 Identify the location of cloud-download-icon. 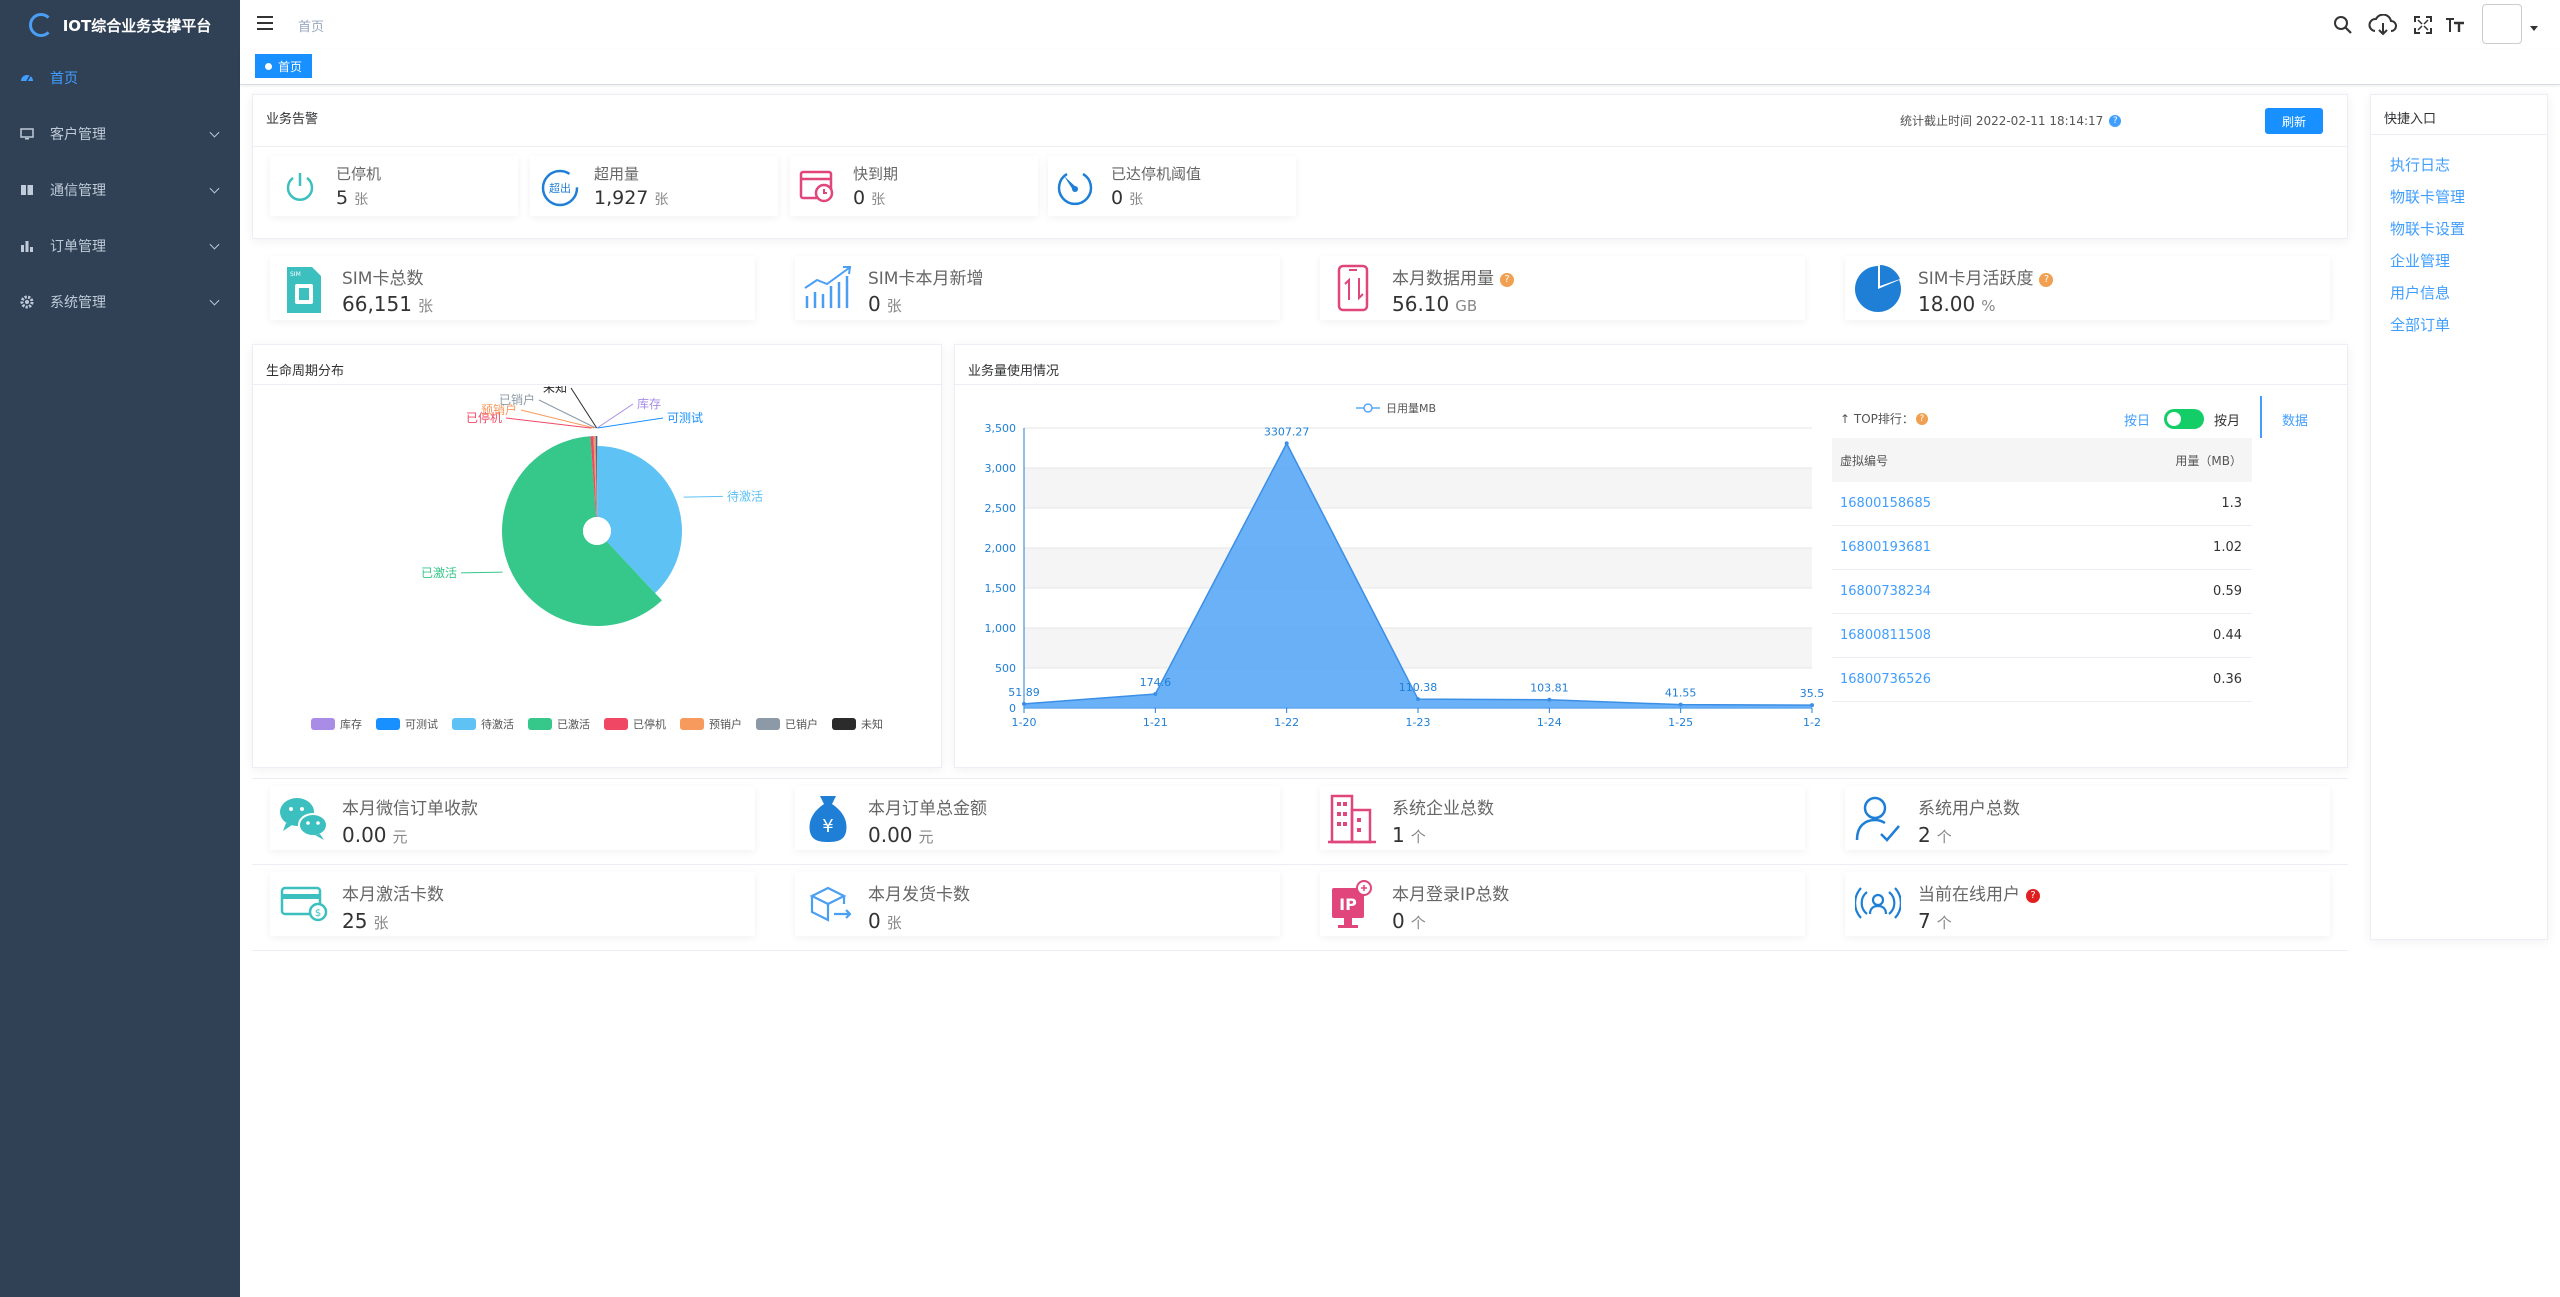
(2383, 25).